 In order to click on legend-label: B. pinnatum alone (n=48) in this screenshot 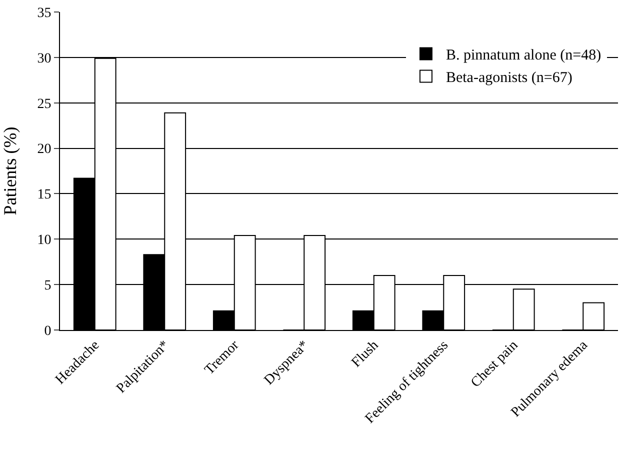, I will do `click(524, 56)`.